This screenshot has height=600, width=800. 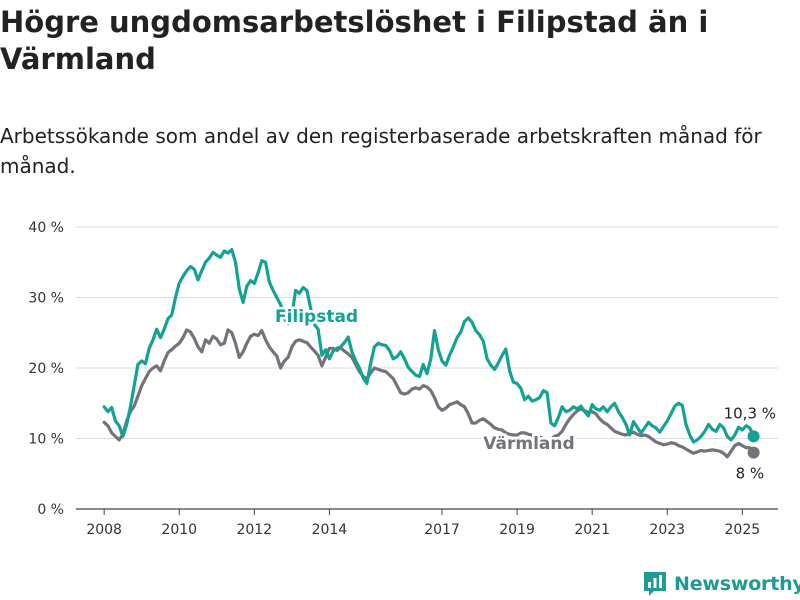 What do you see at coordinates (667, 530) in the screenshot?
I see `x-tick-label: 2023` at bounding box center [667, 530].